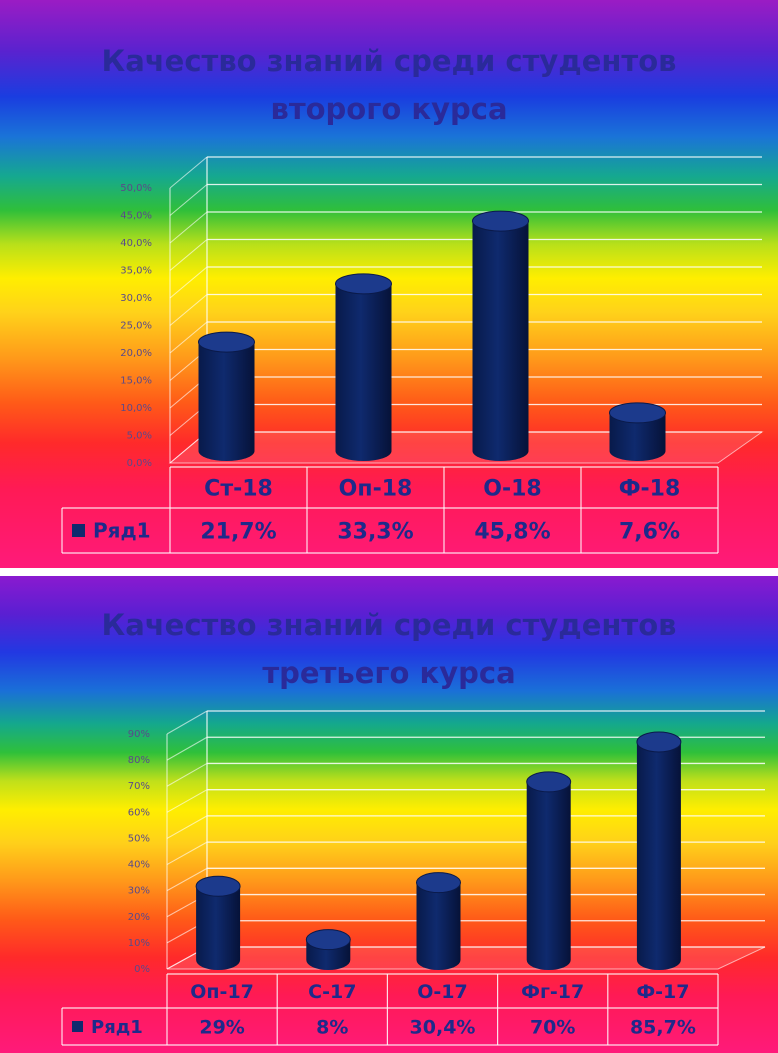  Describe the element at coordinates (136, 298) in the screenshot. I see `y-tick-label: 30,0%` at that location.